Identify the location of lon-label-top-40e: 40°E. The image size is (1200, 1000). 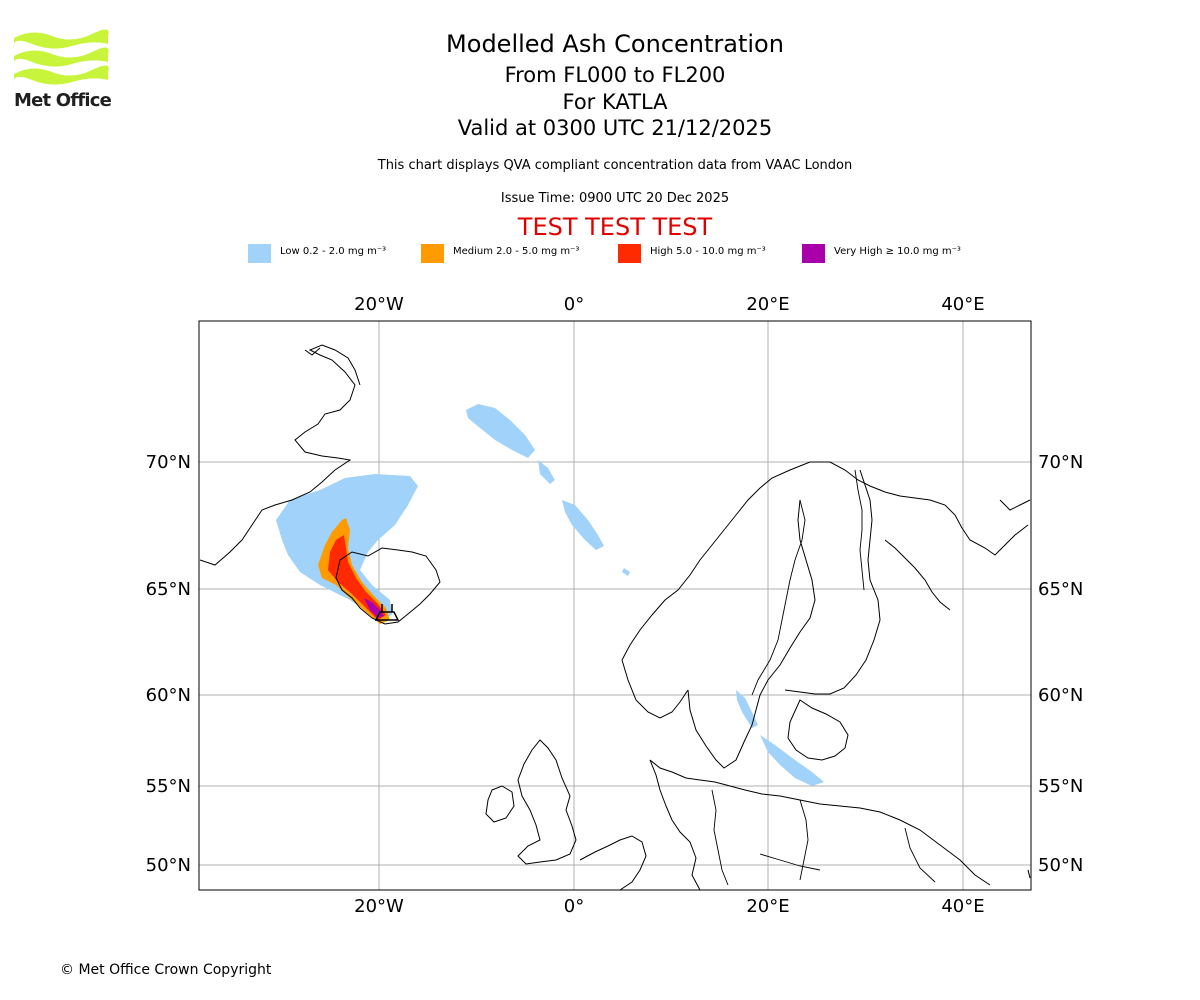
(962, 304).